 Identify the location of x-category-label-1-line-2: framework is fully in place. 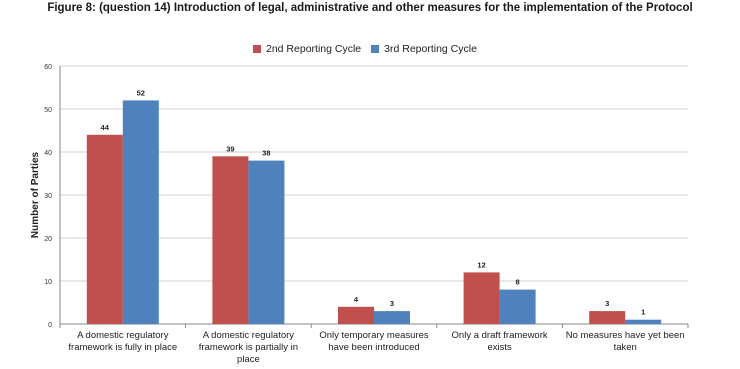
(123, 347).